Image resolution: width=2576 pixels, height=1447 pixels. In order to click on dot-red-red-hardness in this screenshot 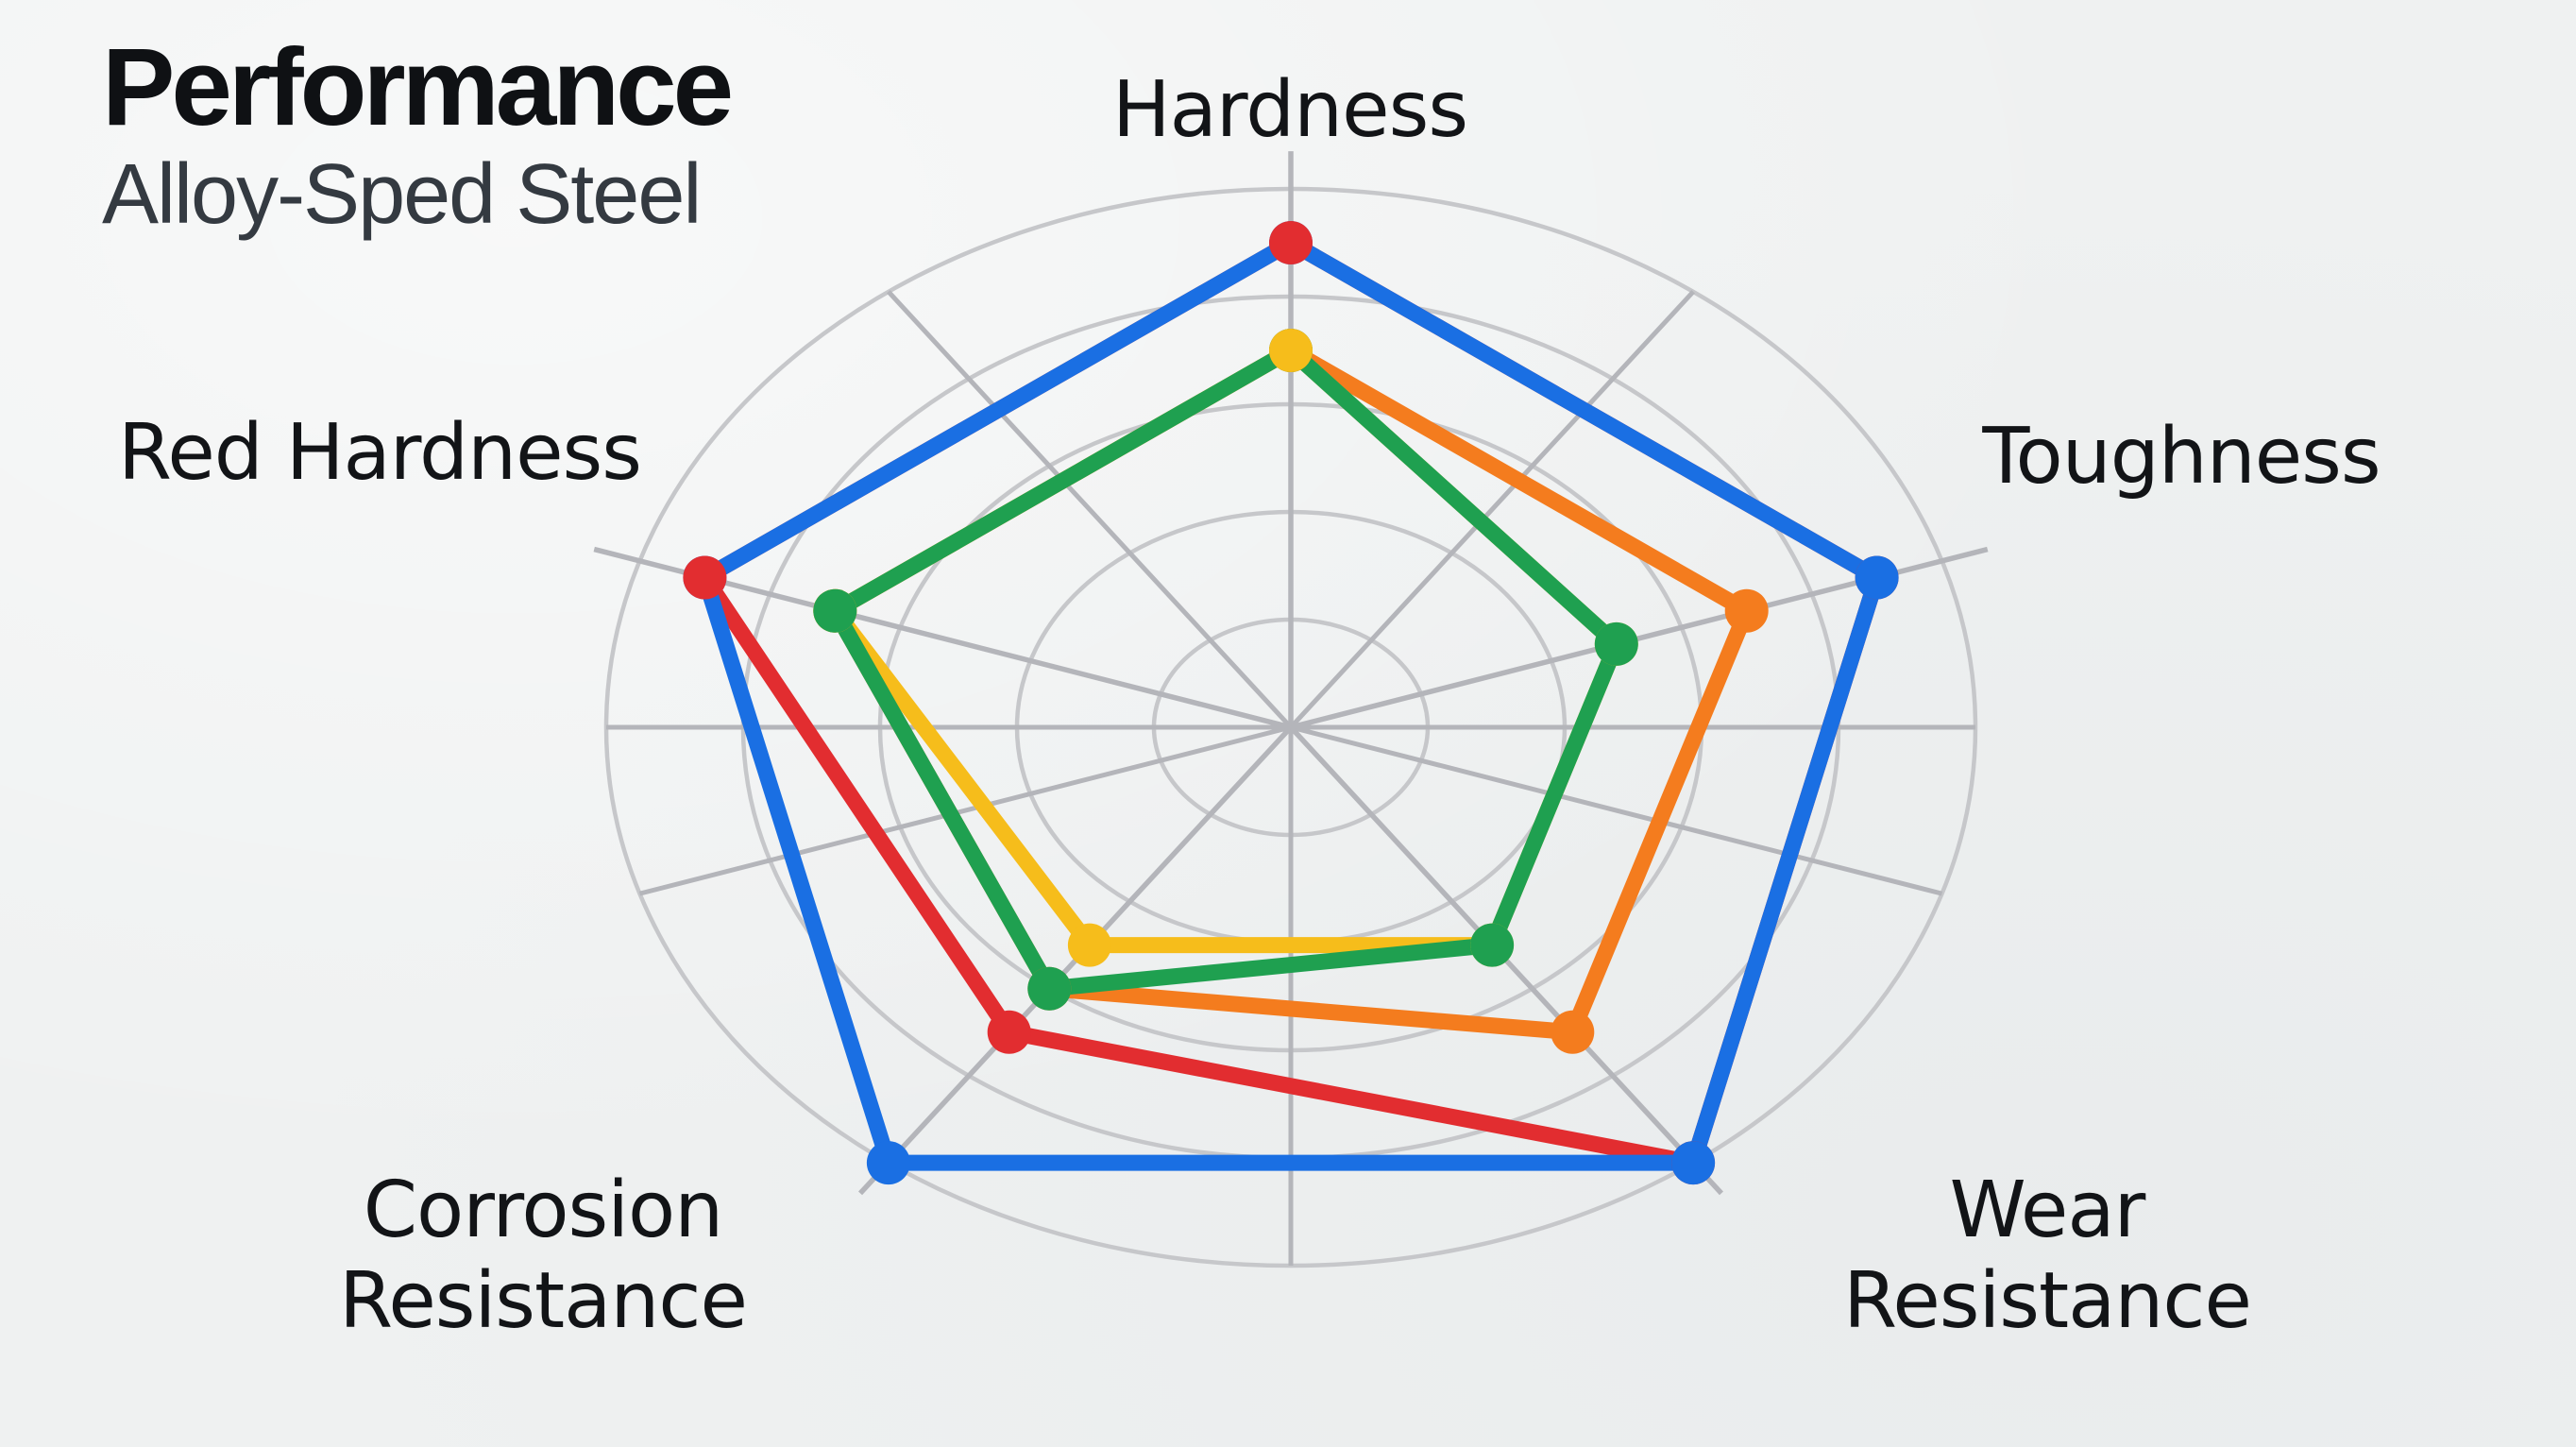, I will do `click(705, 577)`.